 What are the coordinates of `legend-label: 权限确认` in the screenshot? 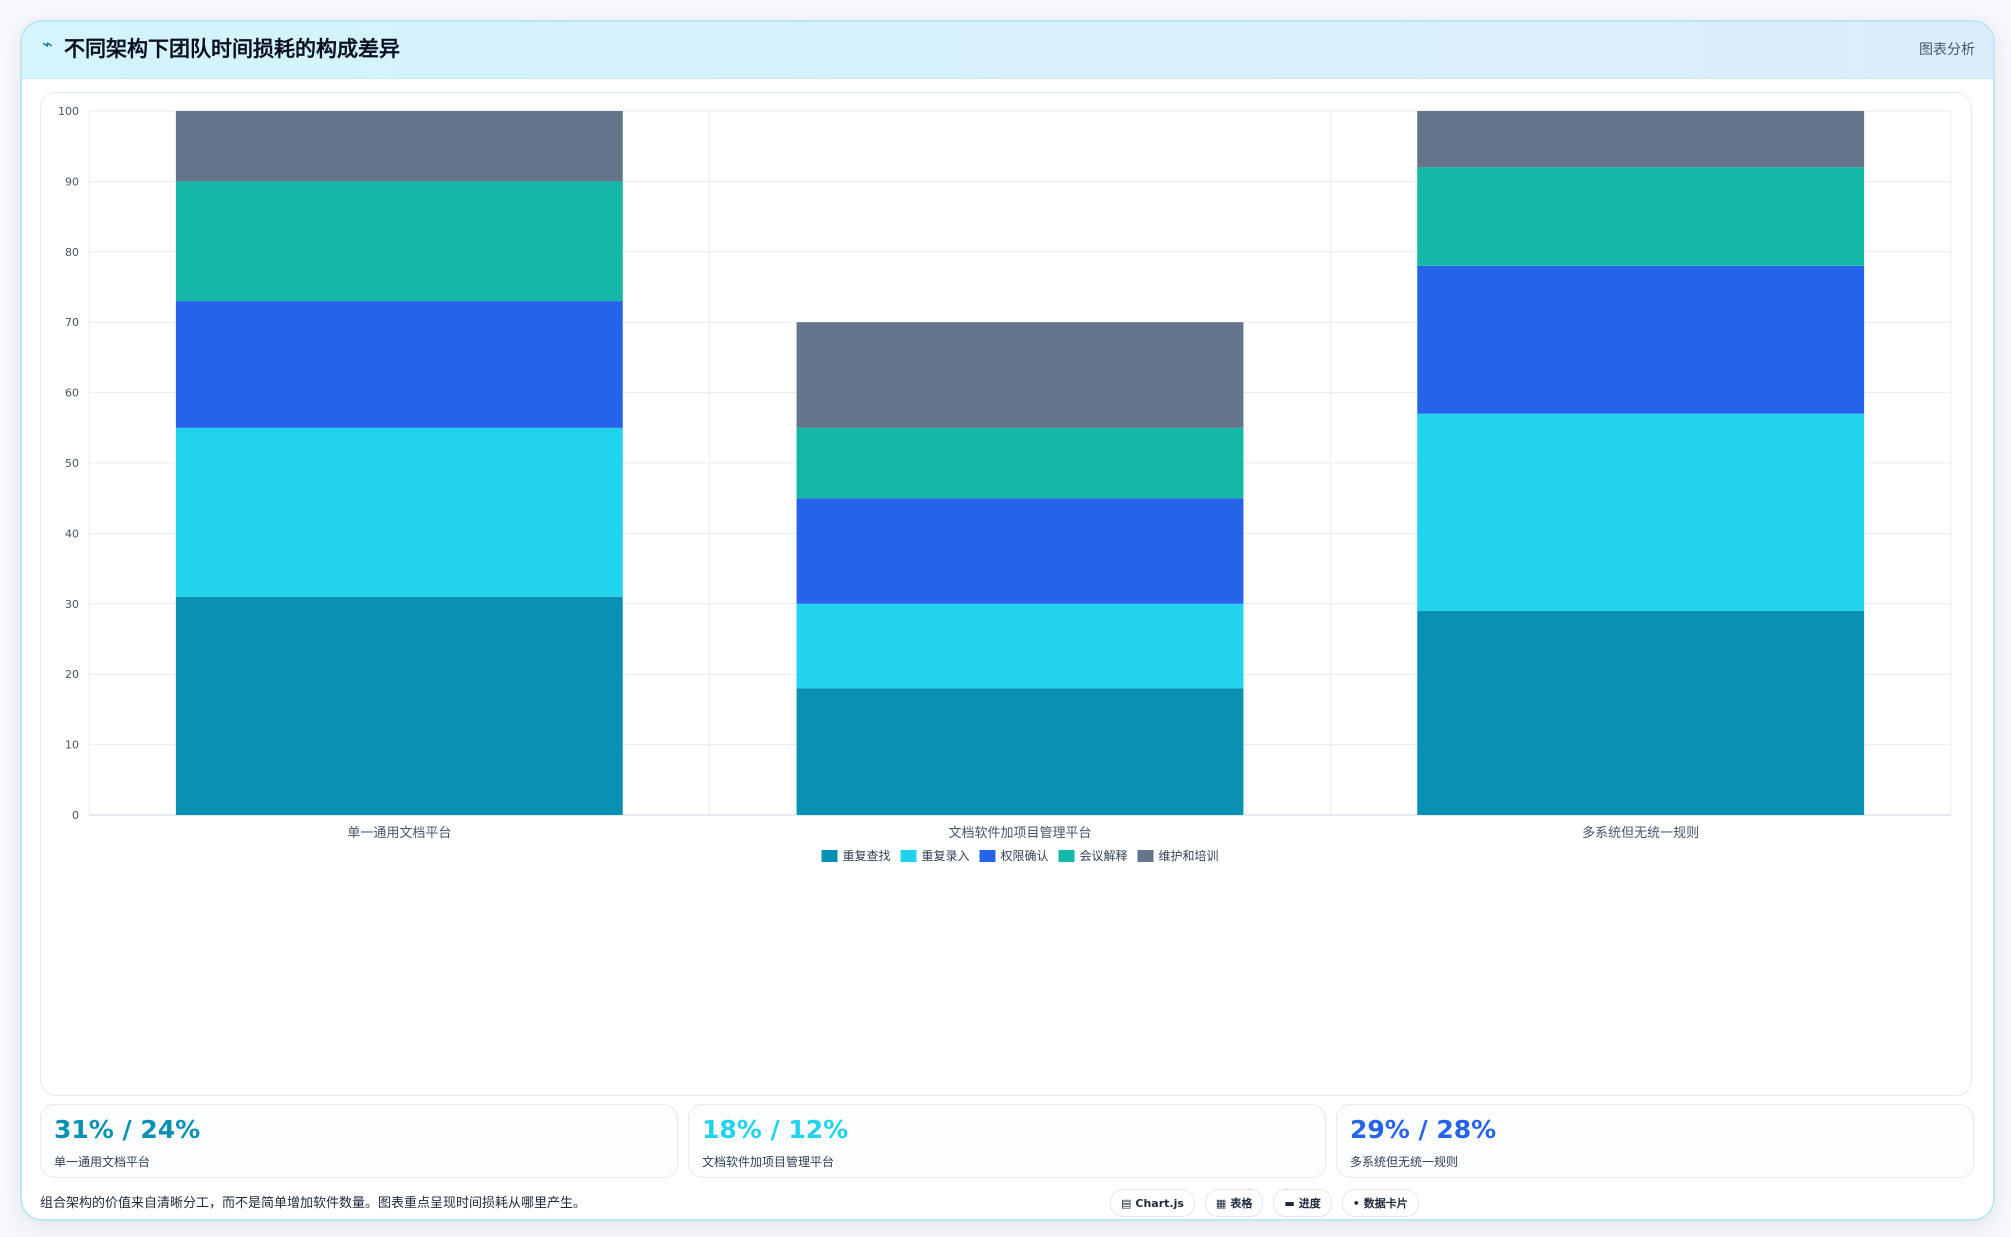 It's located at (1025, 856).